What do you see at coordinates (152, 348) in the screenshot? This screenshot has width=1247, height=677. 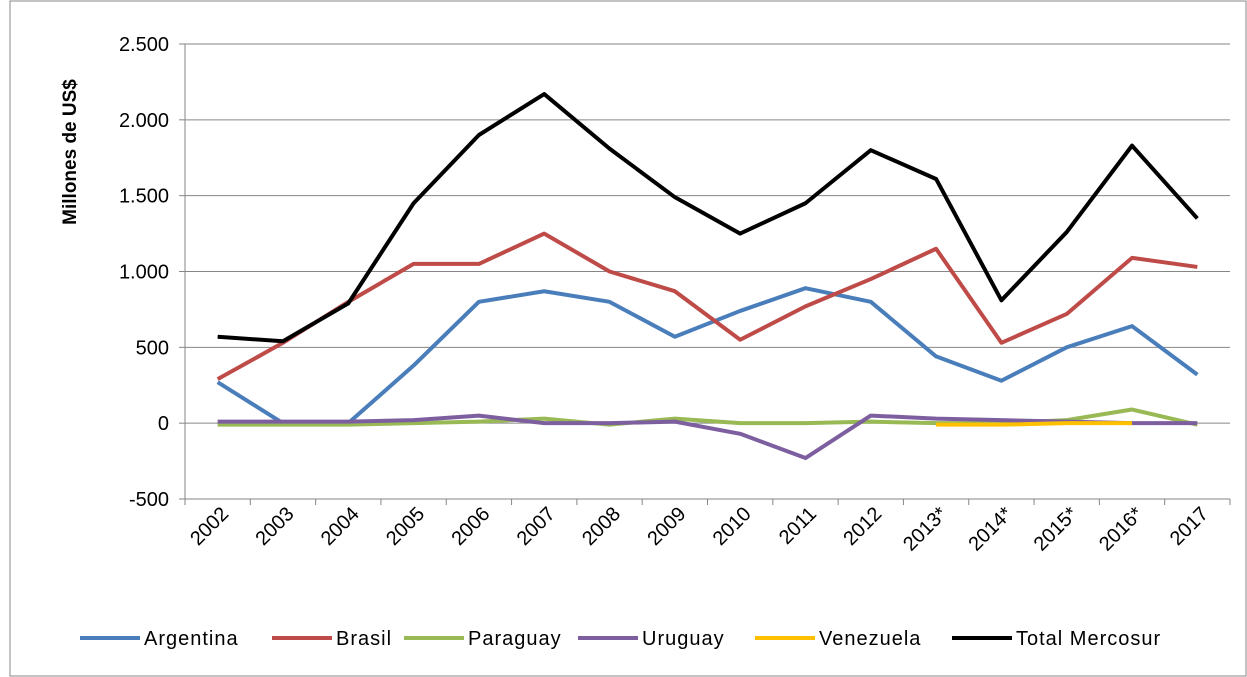 I see `y-tick-label: 500` at bounding box center [152, 348].